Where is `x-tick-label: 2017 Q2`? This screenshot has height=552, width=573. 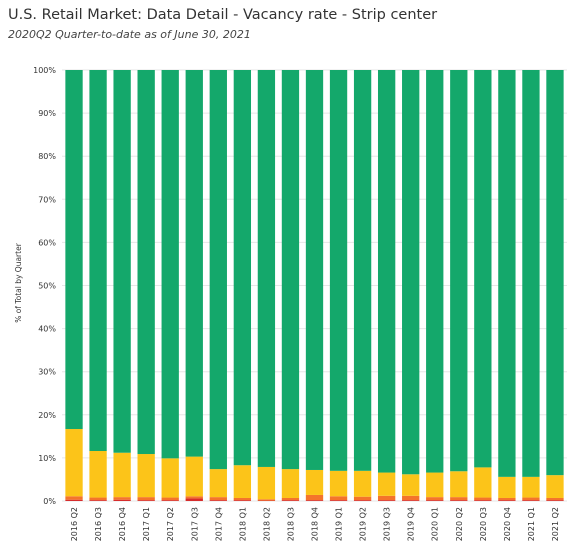 x-tick-label: 2017 Q2 is located at coordinates (170, 524).